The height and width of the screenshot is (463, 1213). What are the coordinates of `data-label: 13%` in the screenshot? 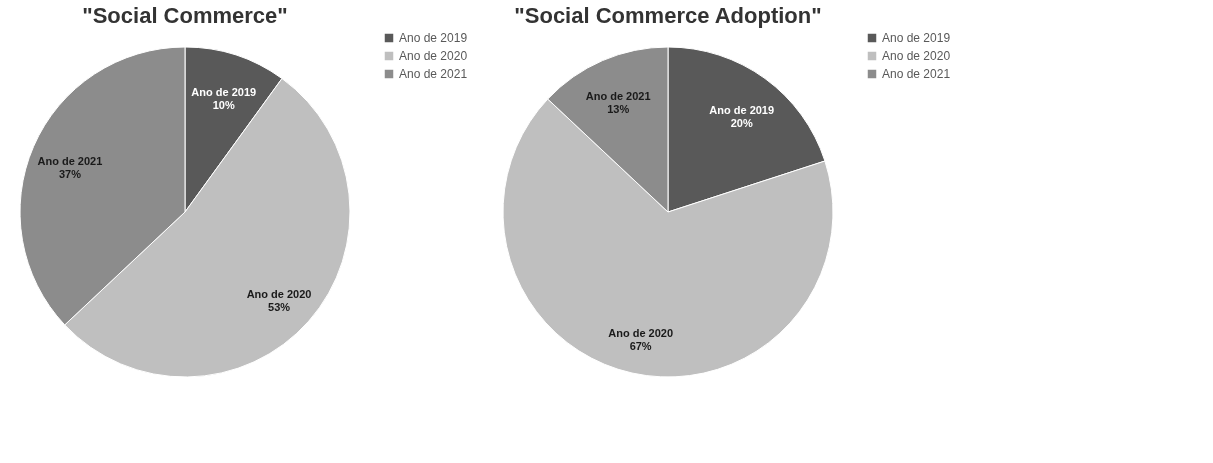 It's located at (618, 108).